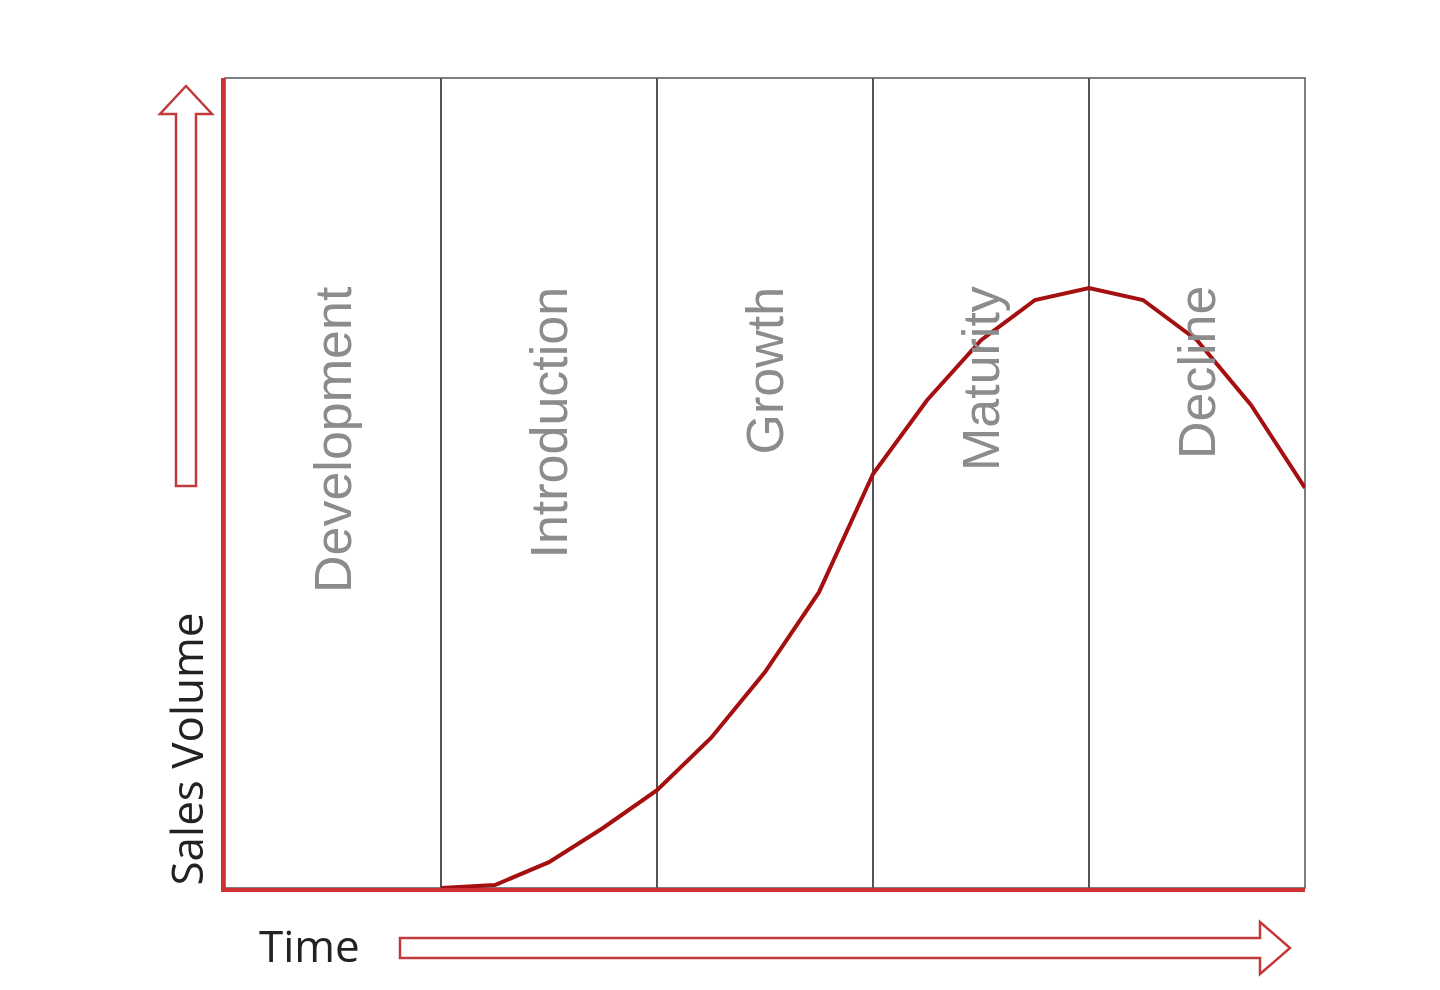 Image resolution: width=1440 pixels, height=990 pixels. What do you see at coordinates (1196, 372) in the screenshot?
I see `annotation: Decline` at bounding box center [1196, 372].